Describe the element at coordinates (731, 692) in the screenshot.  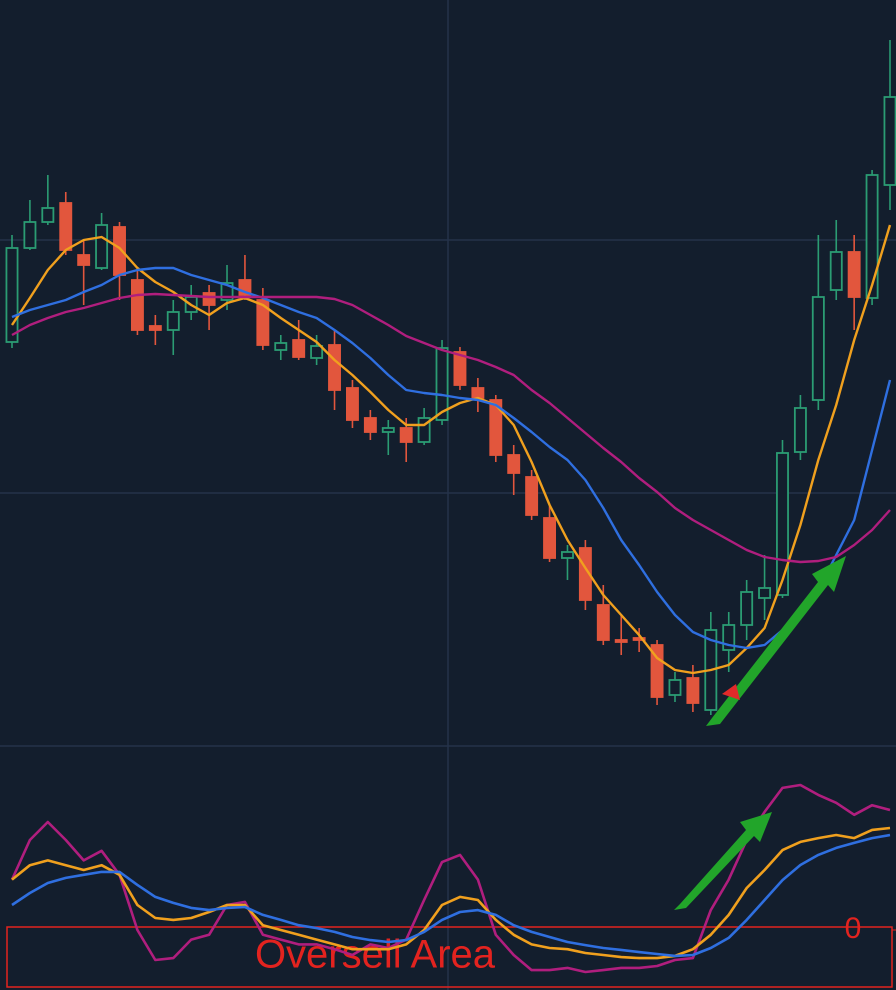
I see `small-arrow` at that location.